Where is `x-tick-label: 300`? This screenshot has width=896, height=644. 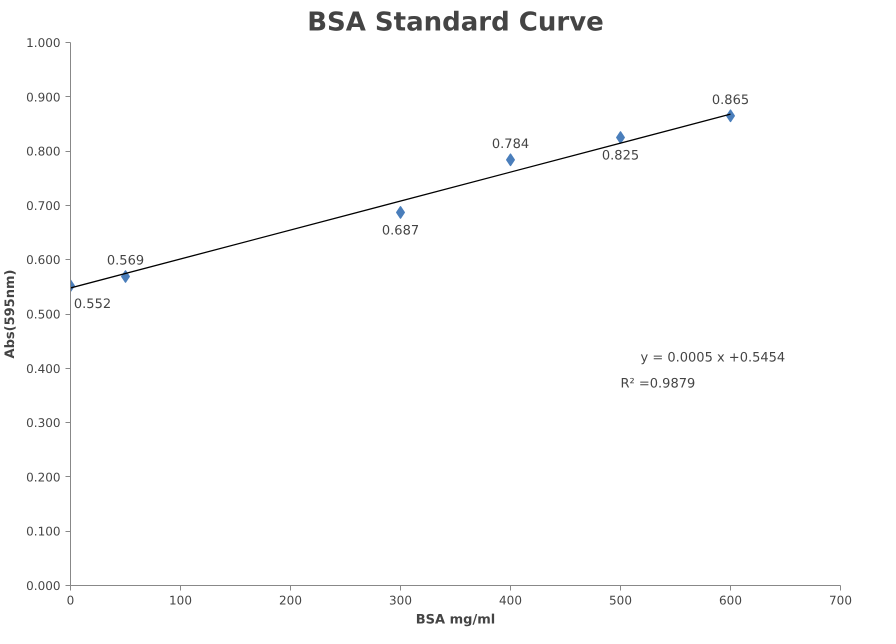
x-tick-label: 300 is located at coordinates (400, 601).